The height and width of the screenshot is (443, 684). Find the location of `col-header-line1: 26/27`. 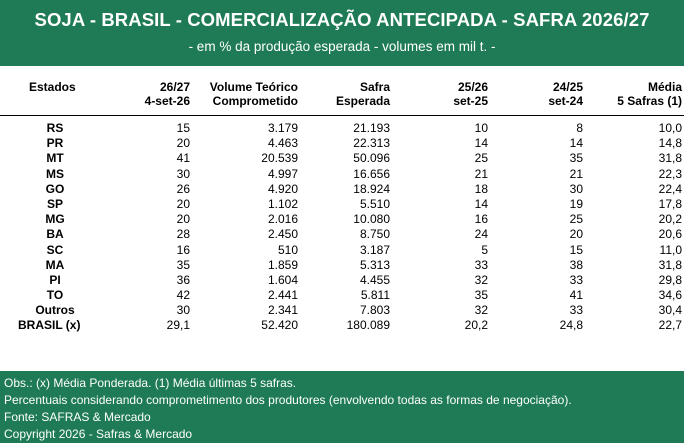

col-header-line1: 26/27 is located at coordinates (174, 87).